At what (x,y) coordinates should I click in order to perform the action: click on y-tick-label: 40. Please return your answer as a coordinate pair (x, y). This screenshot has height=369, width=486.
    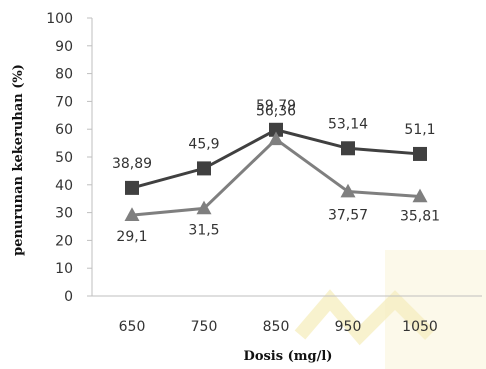
    Looking at the image, I should click on (64, 186).